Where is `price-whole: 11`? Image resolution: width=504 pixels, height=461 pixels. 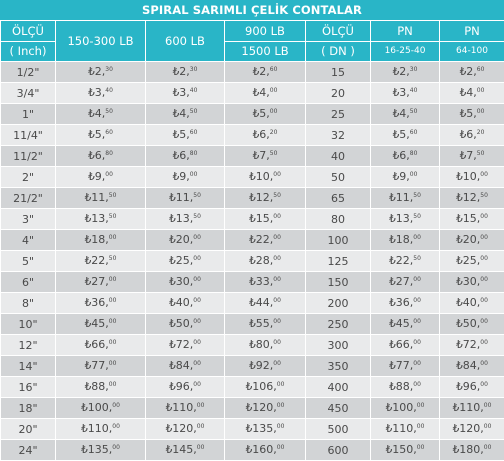
price-whole: 11 is located at coordinates (403, 197).